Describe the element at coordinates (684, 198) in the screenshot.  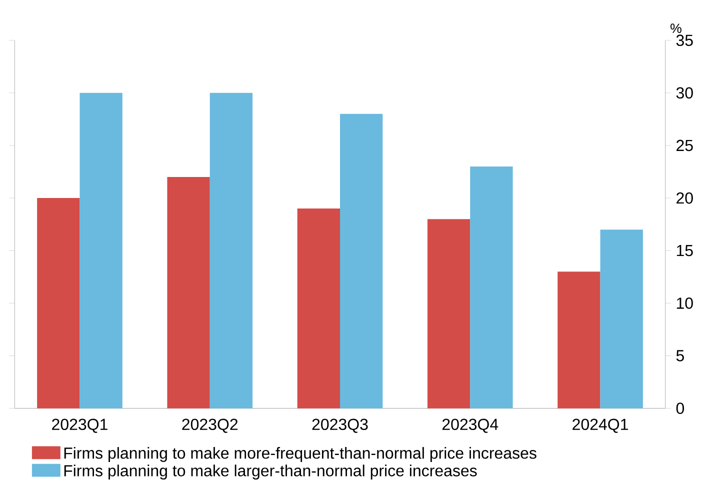
I see `y-tick-label: 20` at that location.